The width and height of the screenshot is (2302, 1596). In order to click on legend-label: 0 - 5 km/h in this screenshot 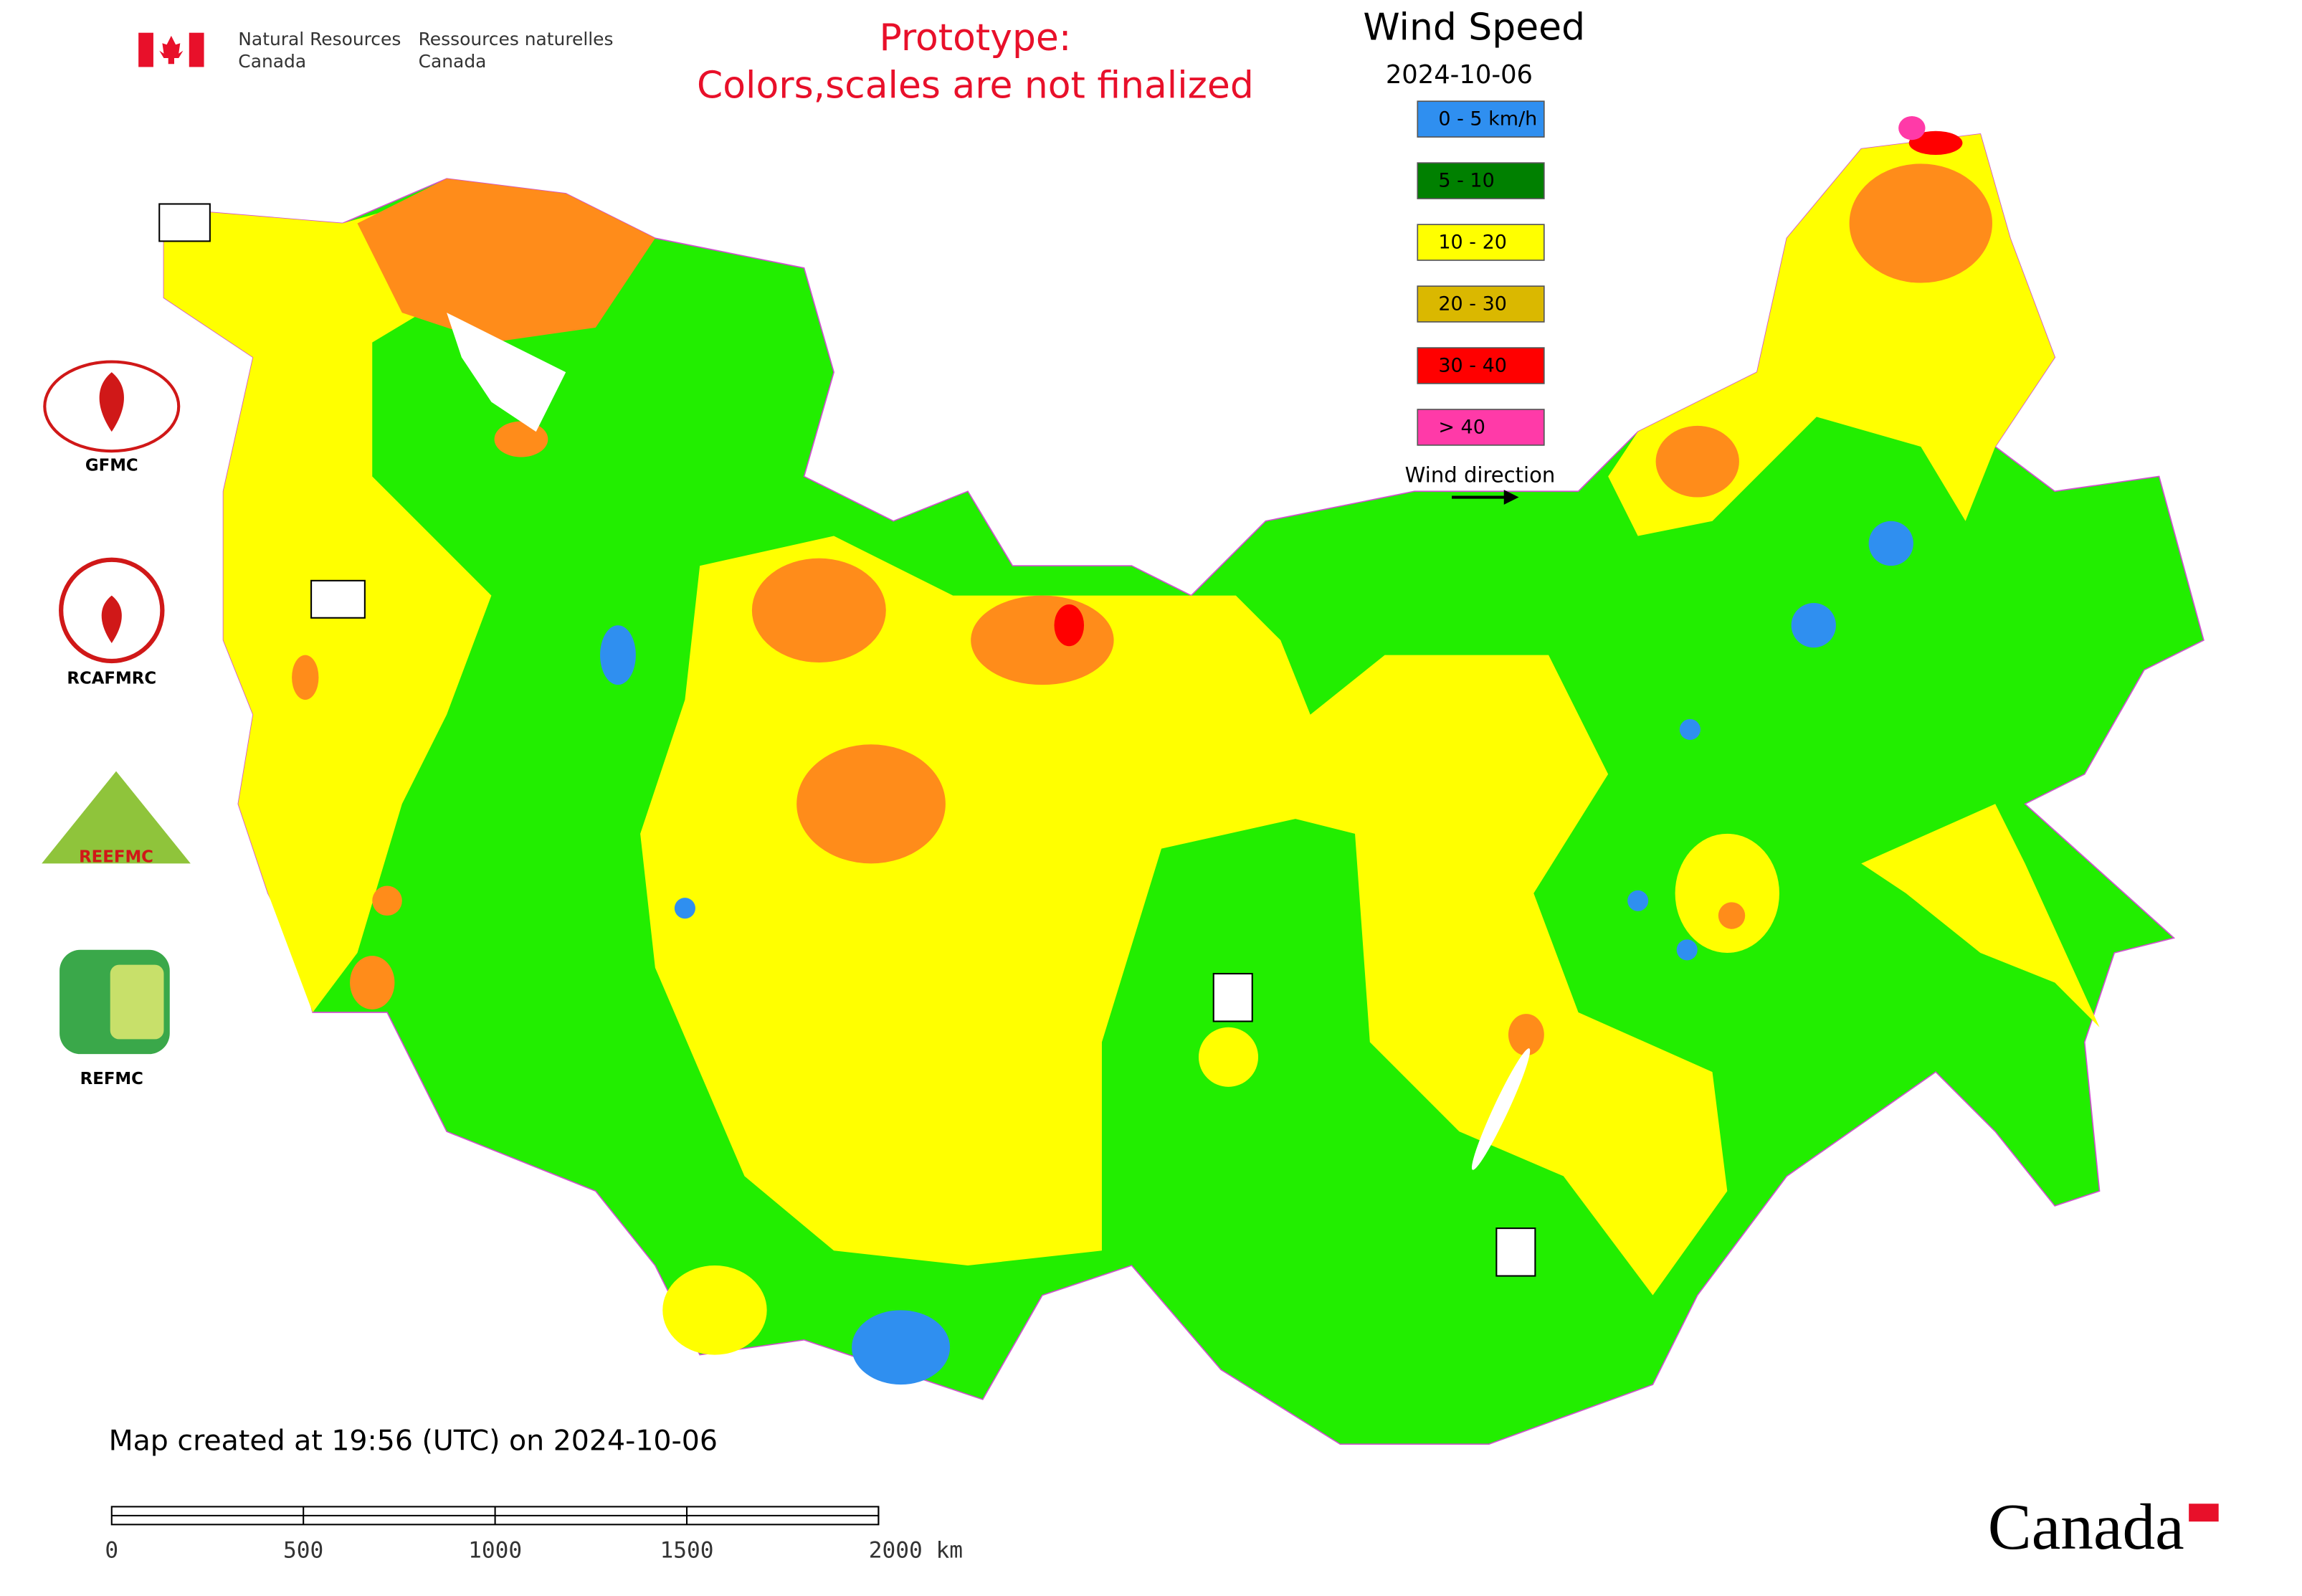, I will do `click(1487, 119)`.